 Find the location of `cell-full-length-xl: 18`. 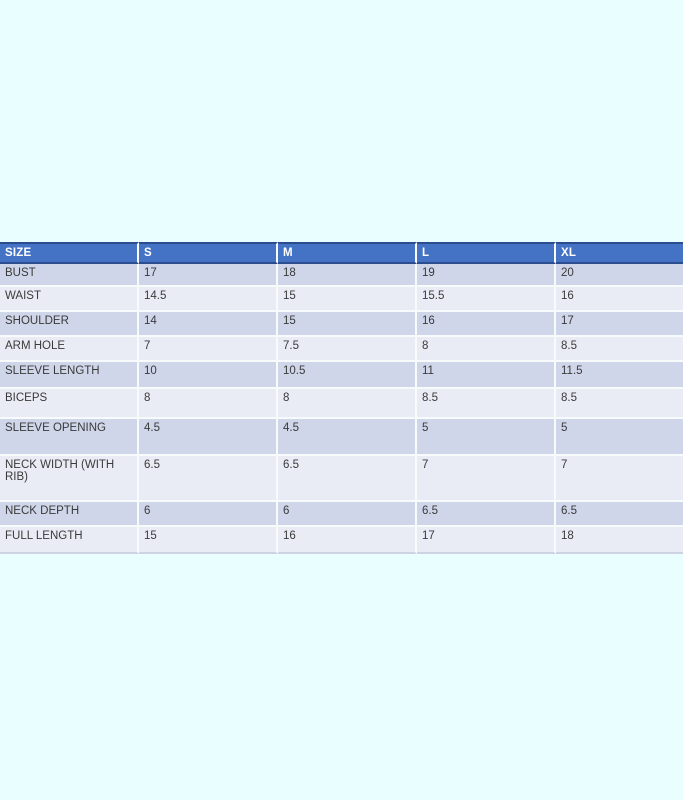

cell-full-length-xl: 18 is located at coordinates (619, 540).